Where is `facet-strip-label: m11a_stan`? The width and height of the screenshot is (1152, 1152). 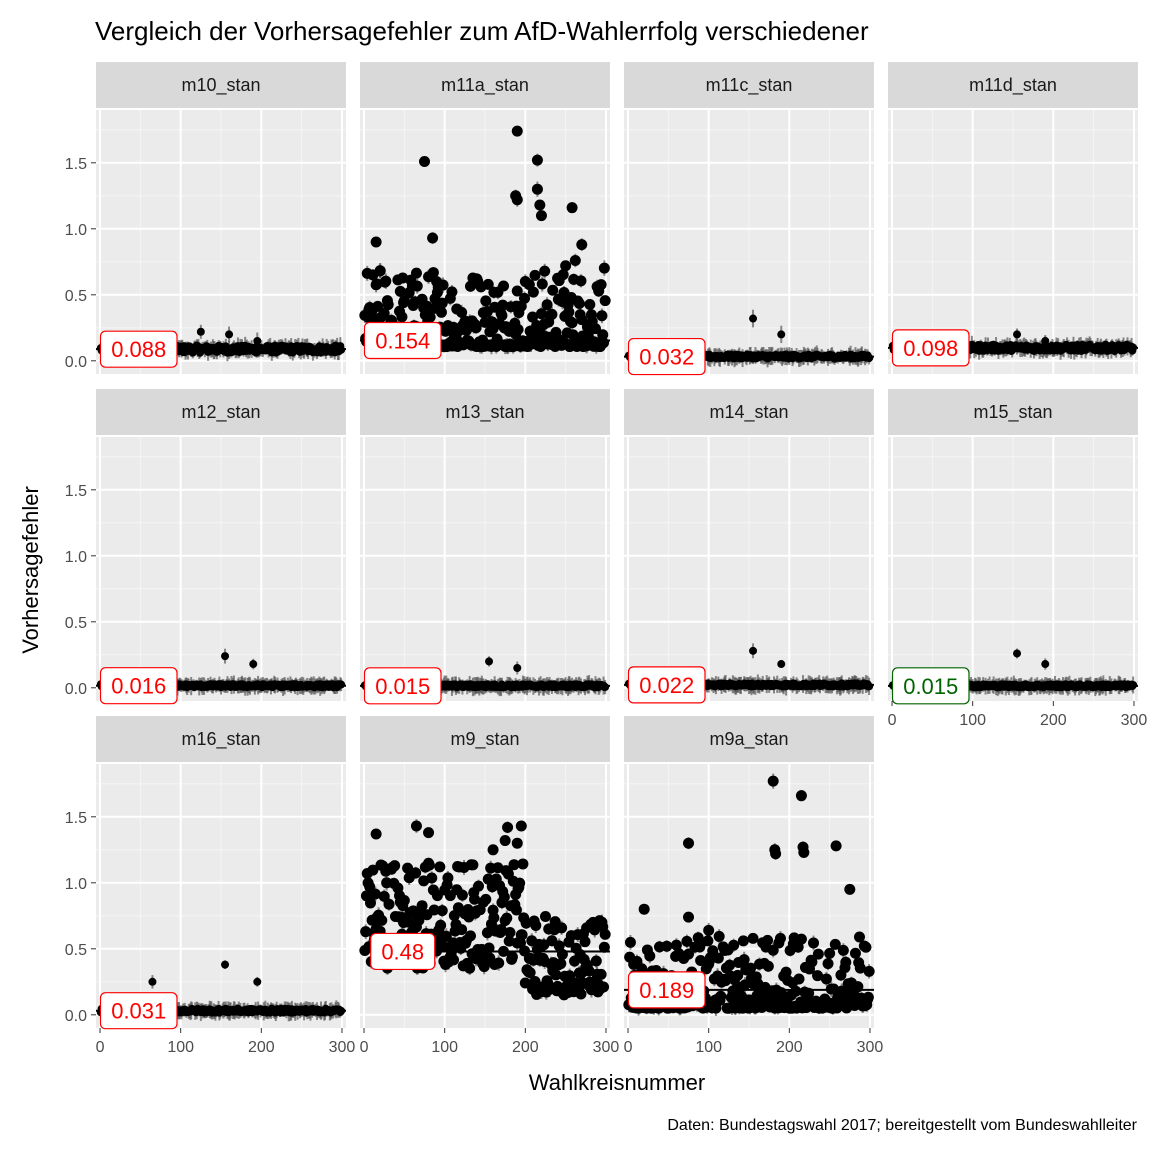 facet-strip-label: m11a_stan is located at coordinates (485, 85).